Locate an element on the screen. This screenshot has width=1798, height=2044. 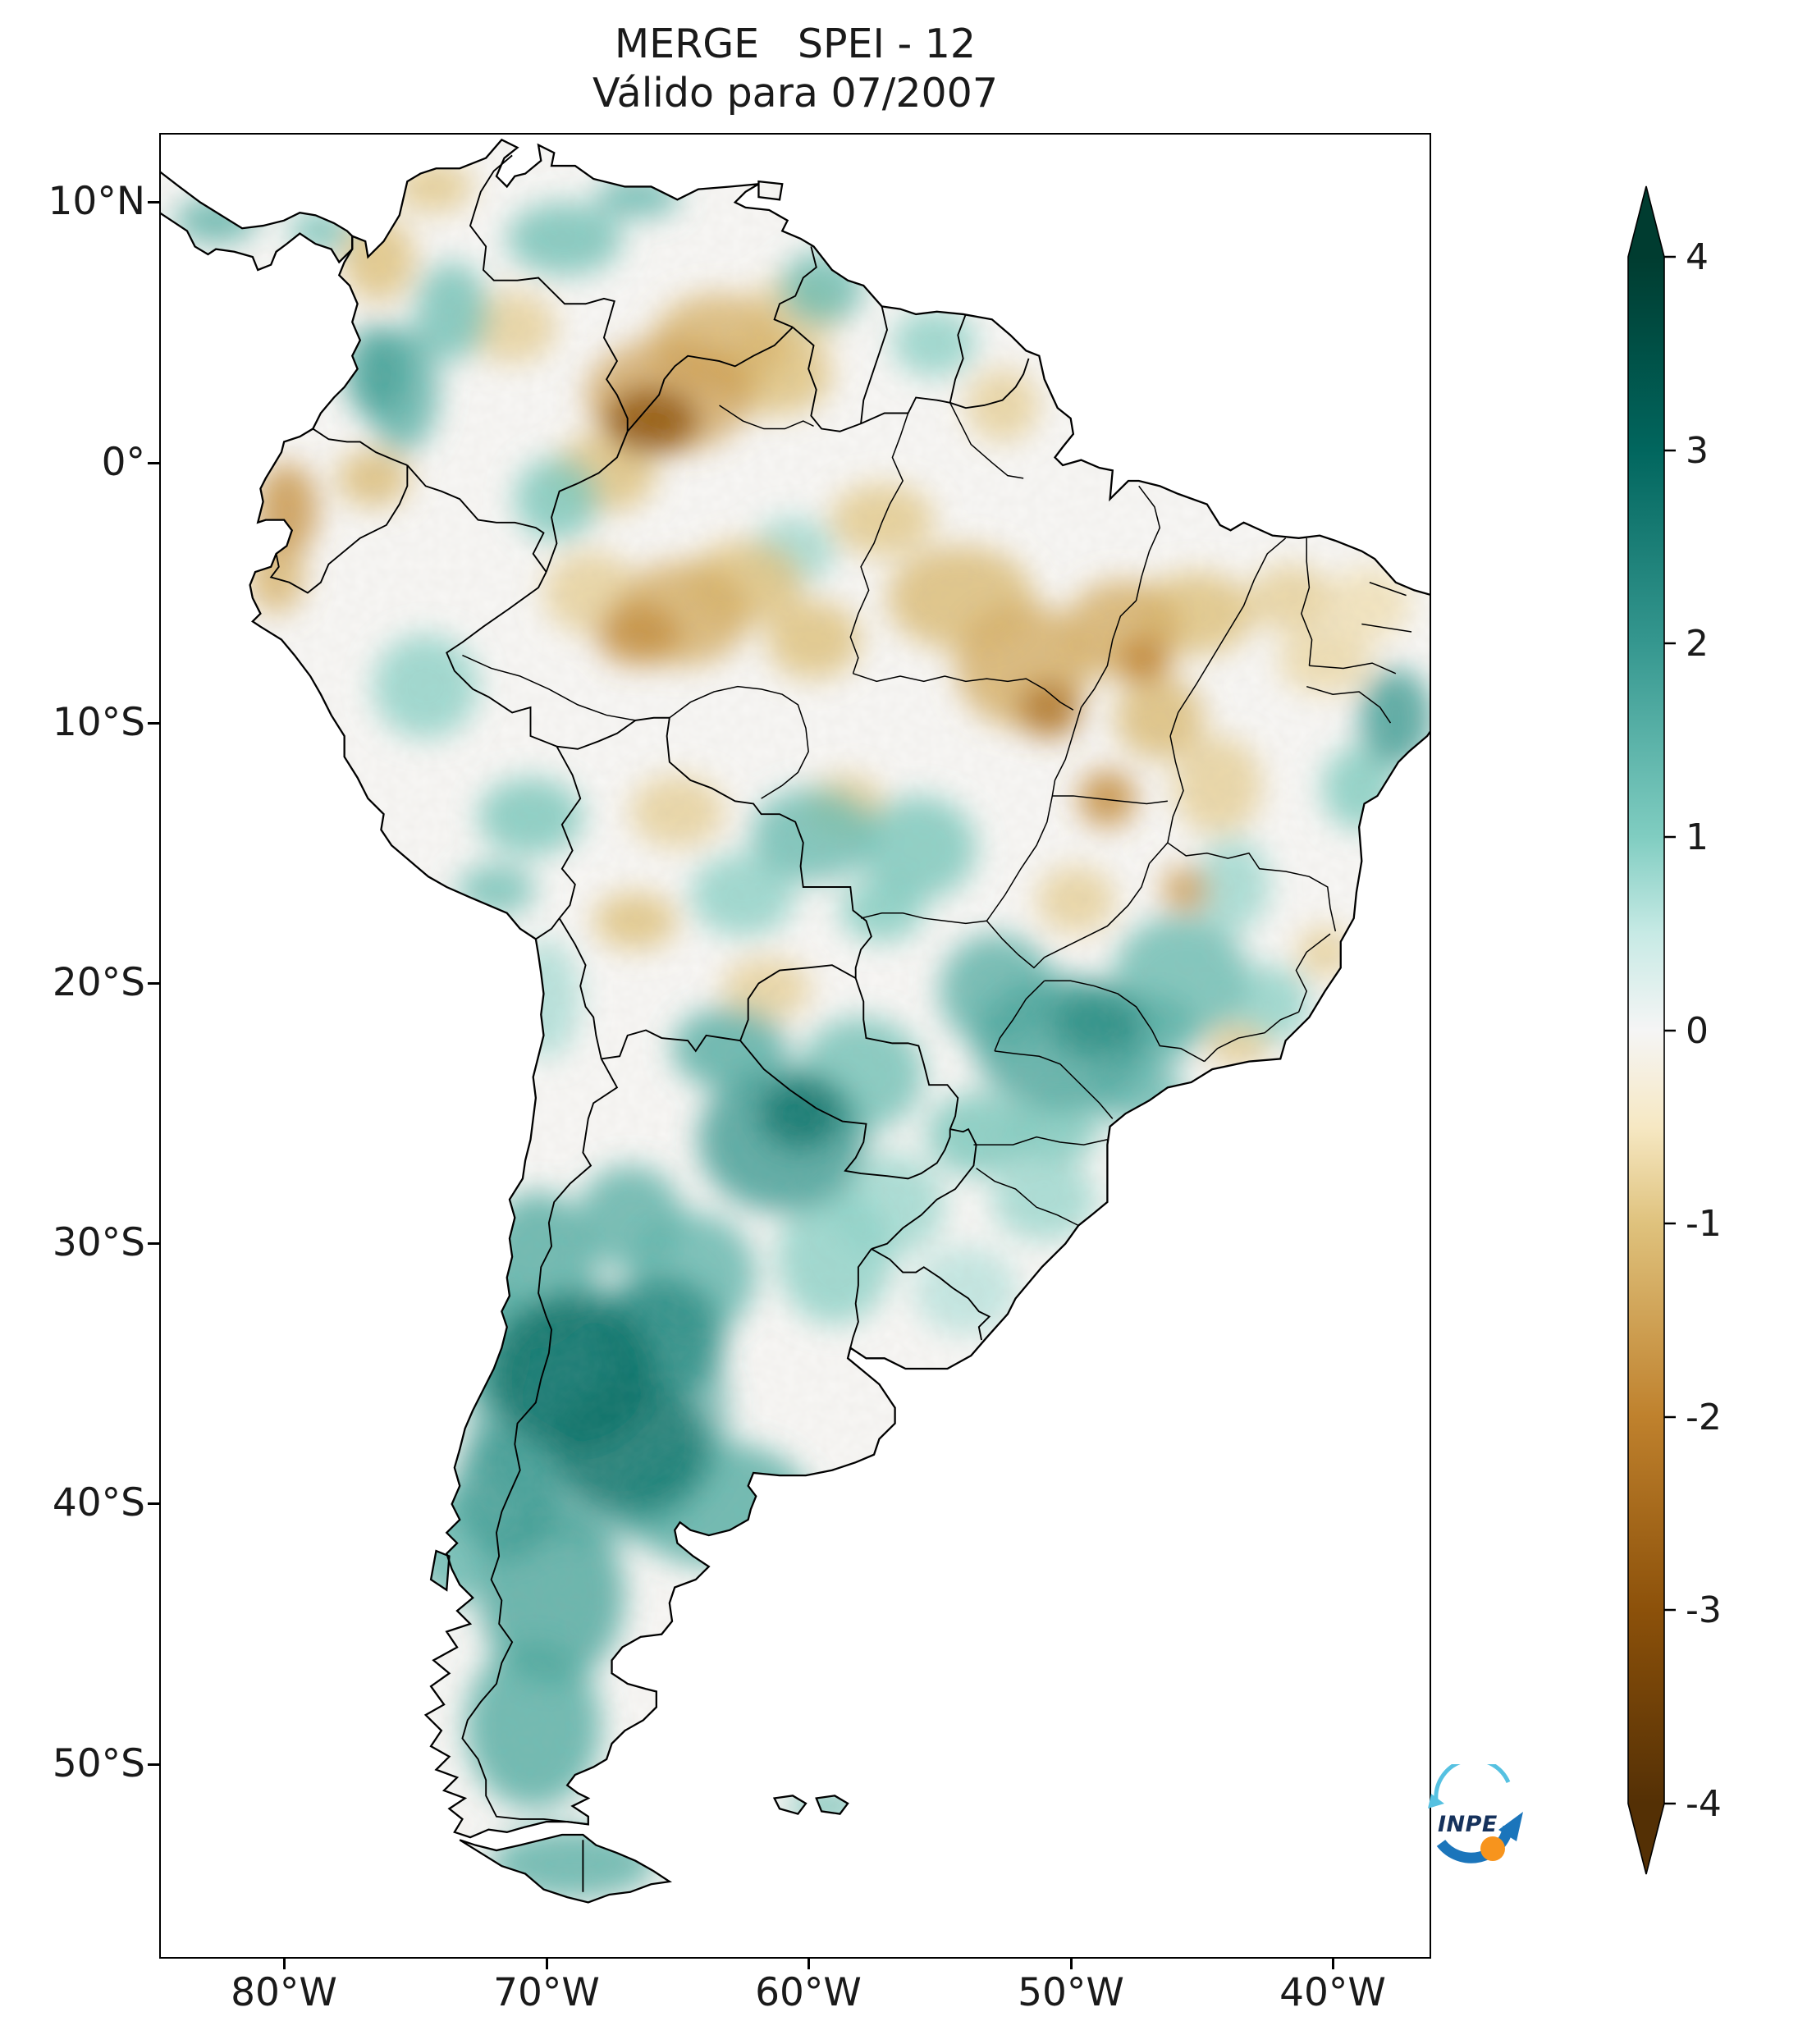
lat-tick-0: 0° is located at coordinates (123, 462).